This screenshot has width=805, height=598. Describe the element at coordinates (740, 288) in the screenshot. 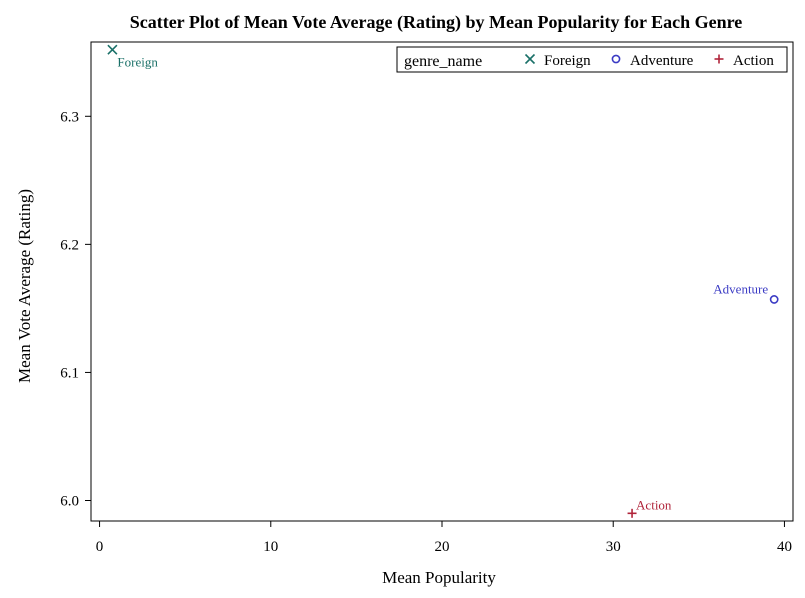

I see `point-label-adventure: Adventure` at that location.